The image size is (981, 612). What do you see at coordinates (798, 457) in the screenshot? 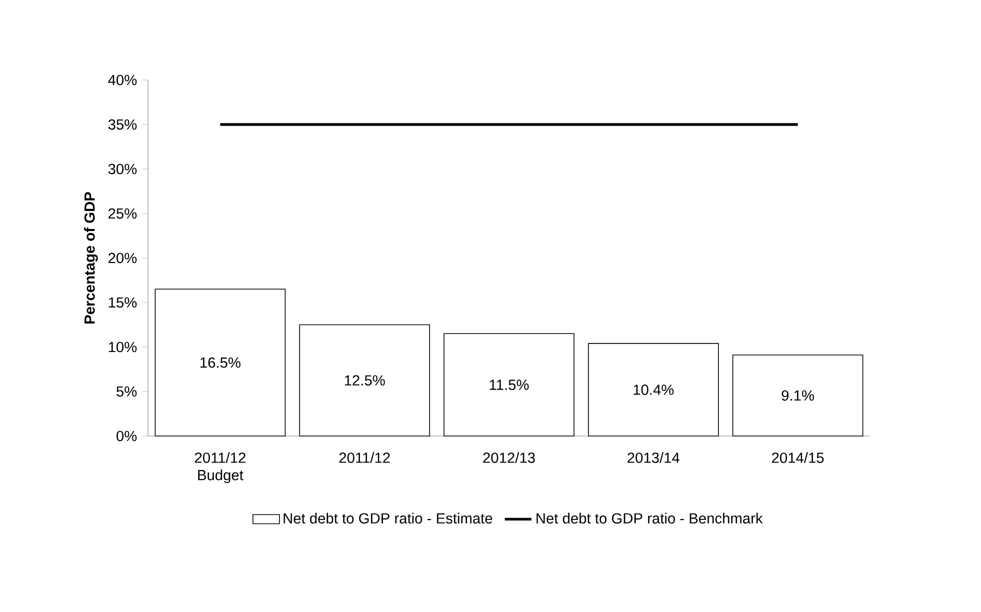
I see `x-tick-label: 2014/15` at bounding box center [798, 457].